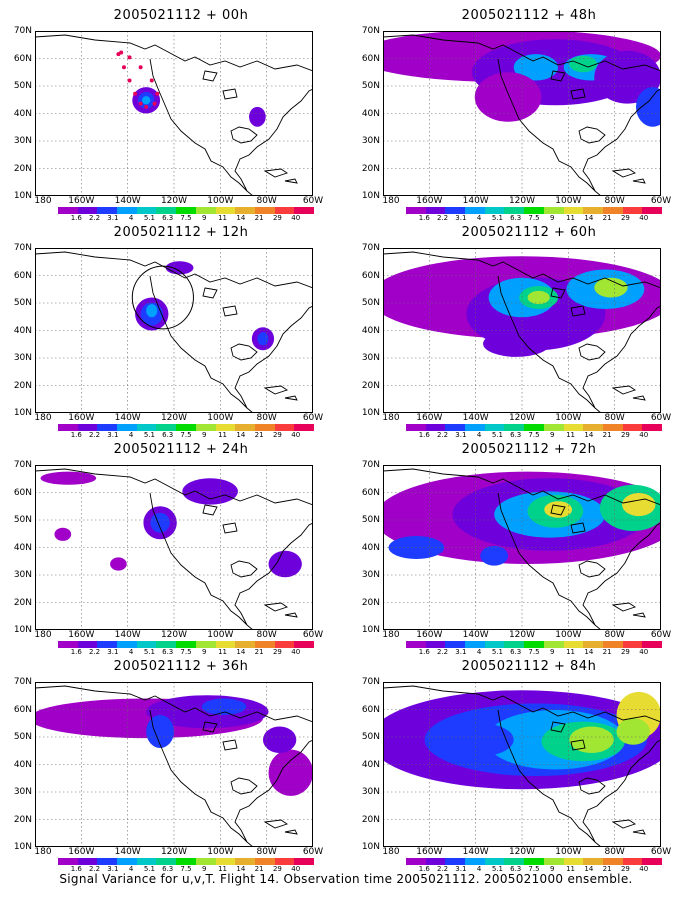  What do you see at coordinates (497, 652) in the screenshot?
I see `colorbar-label: 5.1` at bounding box center [497, 652].